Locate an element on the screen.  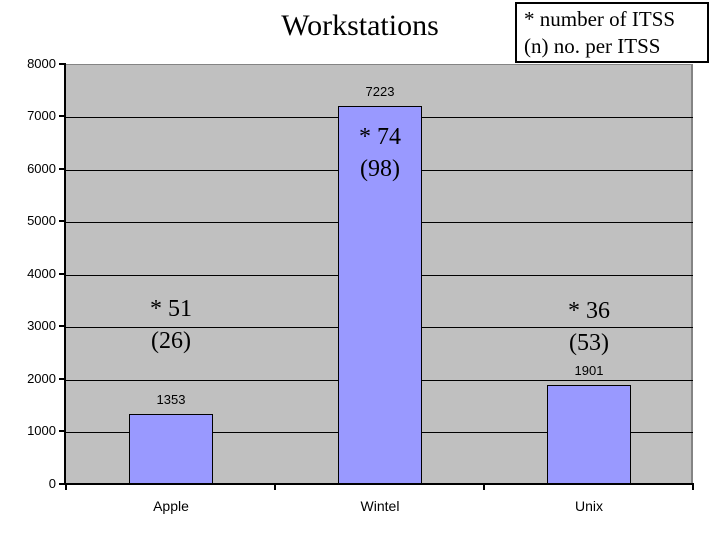
bar-annotation: * 74 (98) is located at coordinates (380, 153).